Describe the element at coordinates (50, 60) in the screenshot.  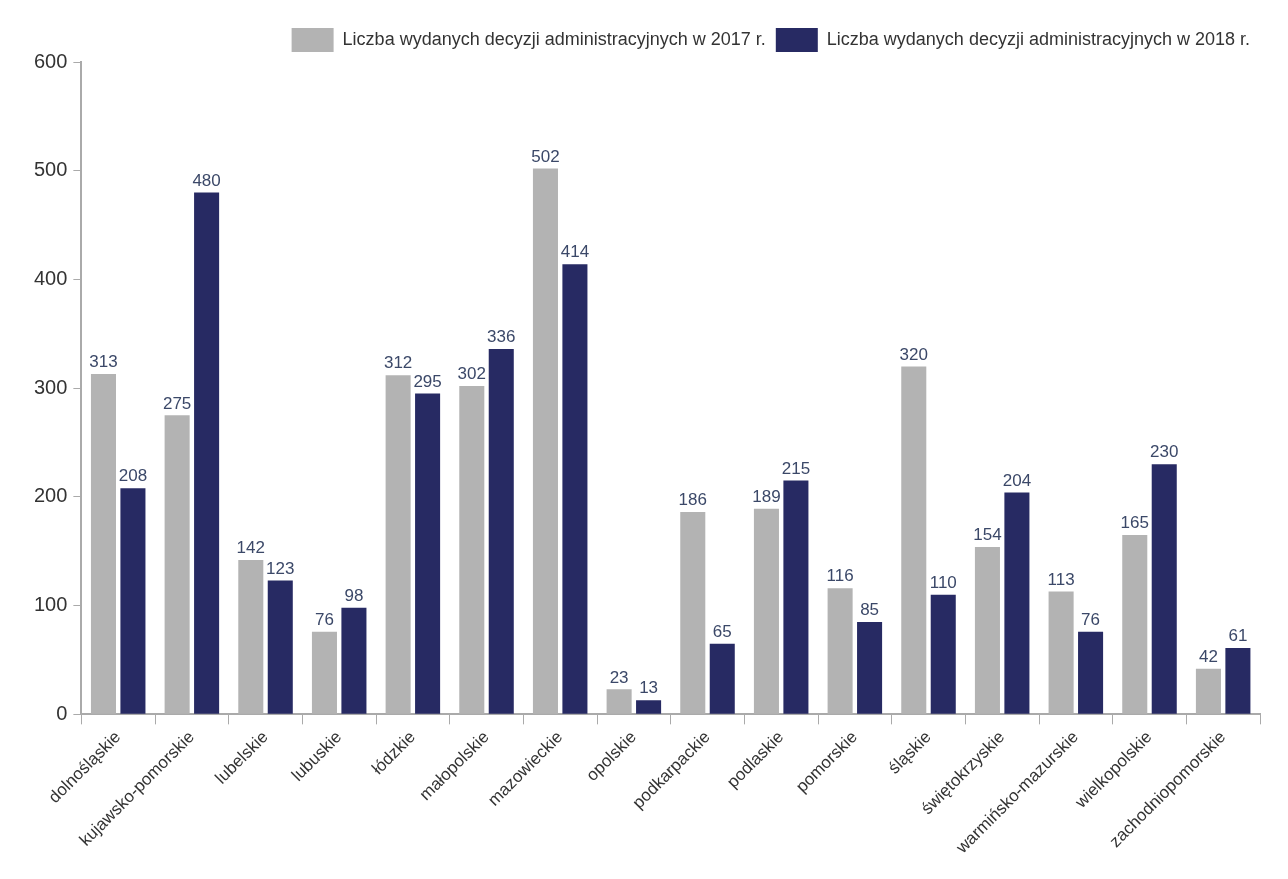
I see `y-tick-label: 600` at that location.